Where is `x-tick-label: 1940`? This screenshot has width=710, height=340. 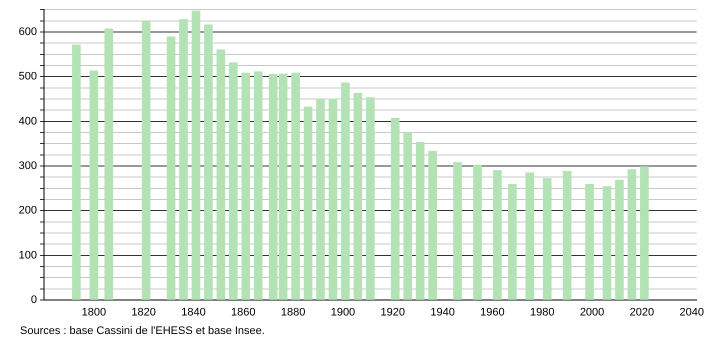
x-tick-label: 1940 is located at coordinates (442, 312).